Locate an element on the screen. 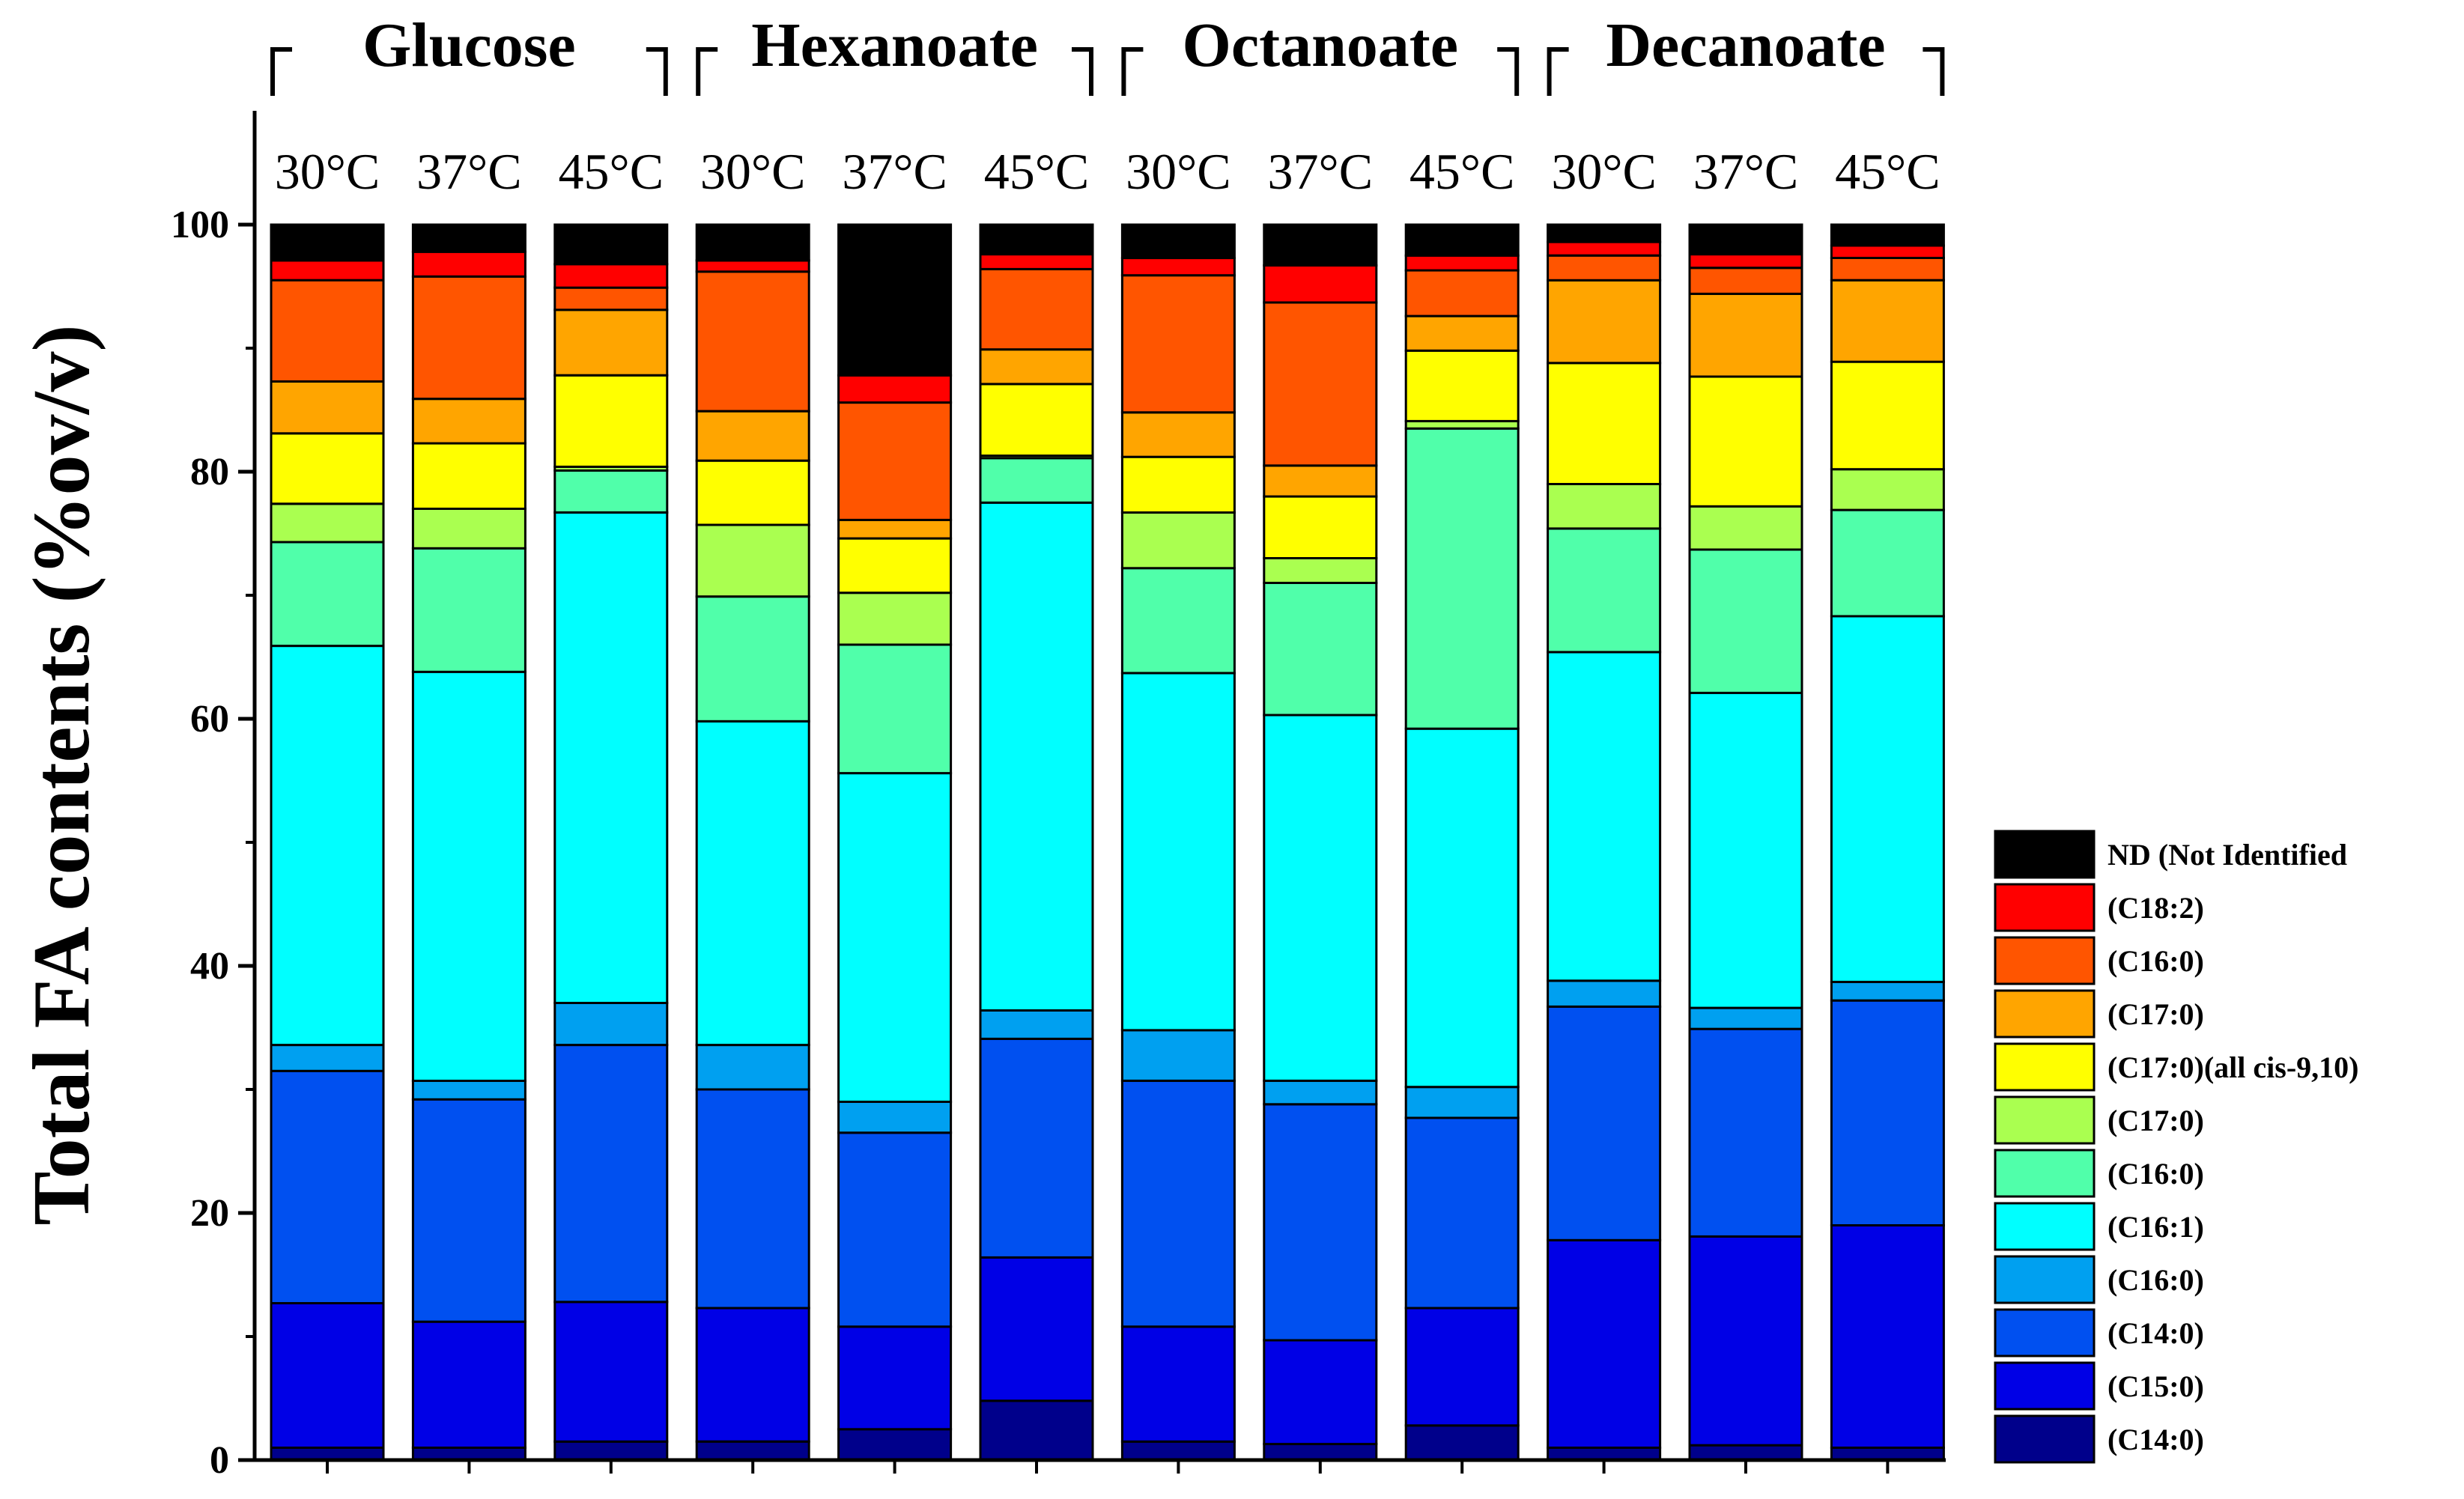  y-tick-label: 80 is located at coordinates (209, 472).